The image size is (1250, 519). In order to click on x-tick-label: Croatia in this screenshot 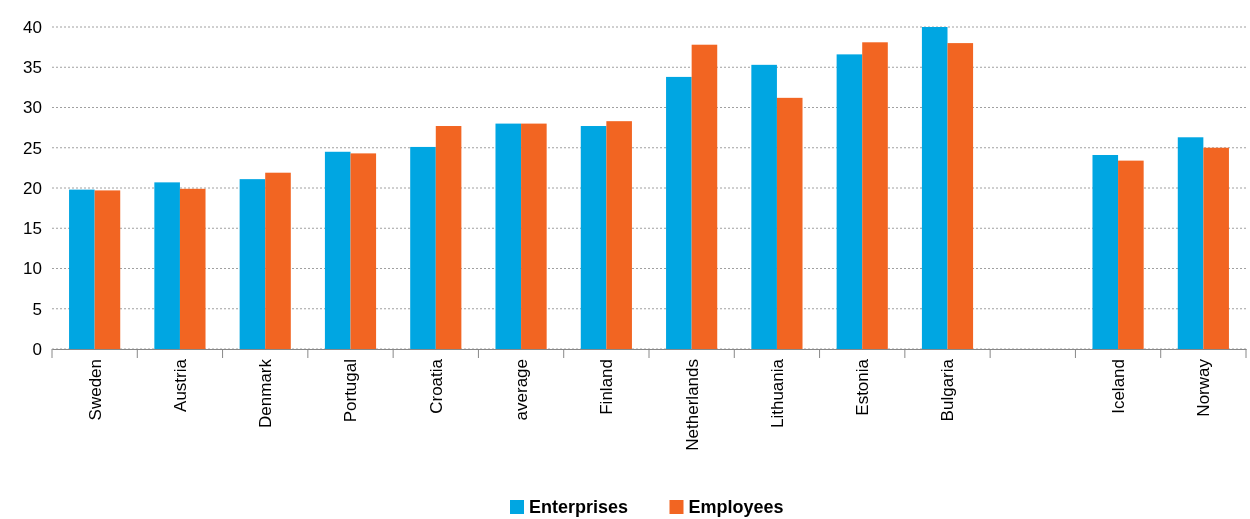, I will do `click(436, 386)`.